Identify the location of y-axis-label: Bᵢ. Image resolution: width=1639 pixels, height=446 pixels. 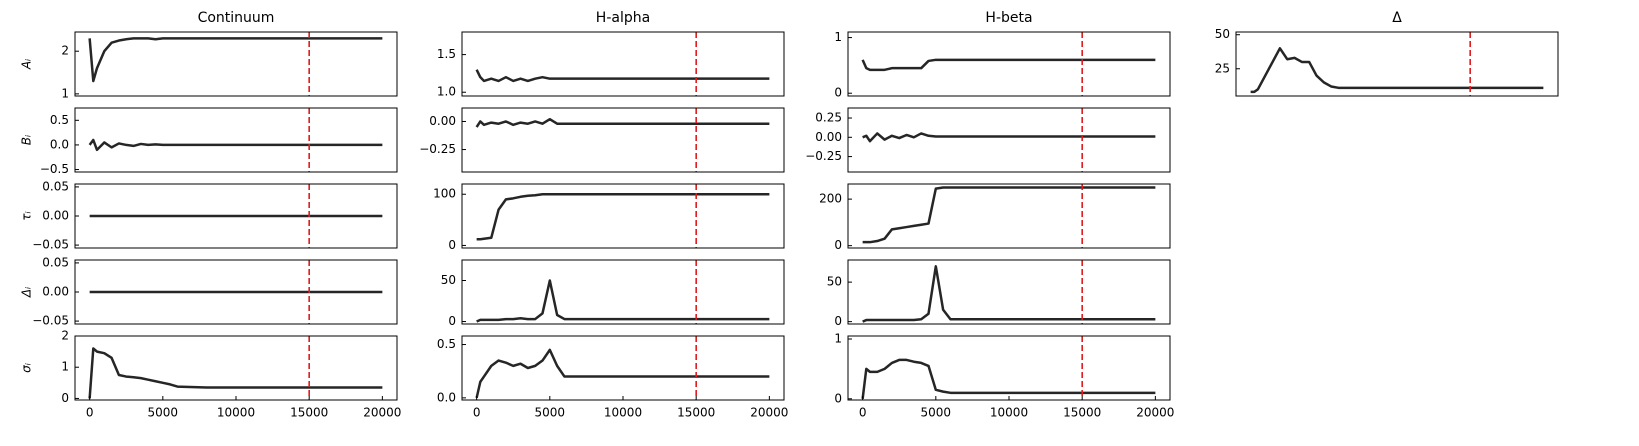
(27, 140).